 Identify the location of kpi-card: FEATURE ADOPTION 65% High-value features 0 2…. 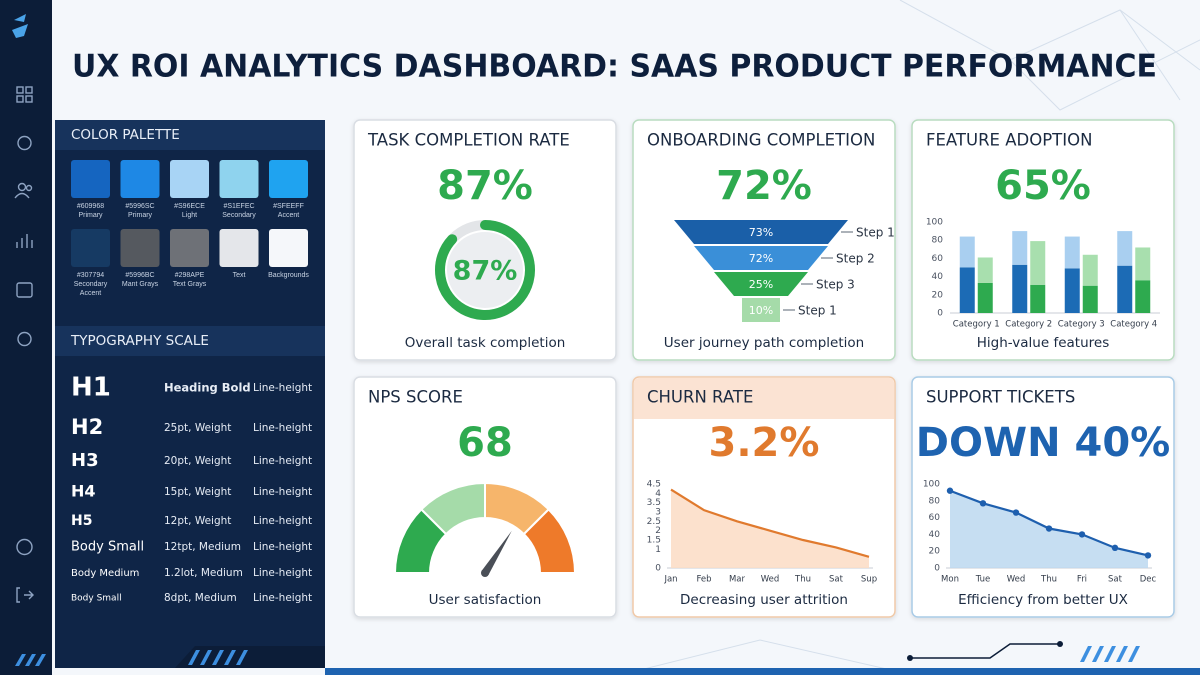
(1043, 240).